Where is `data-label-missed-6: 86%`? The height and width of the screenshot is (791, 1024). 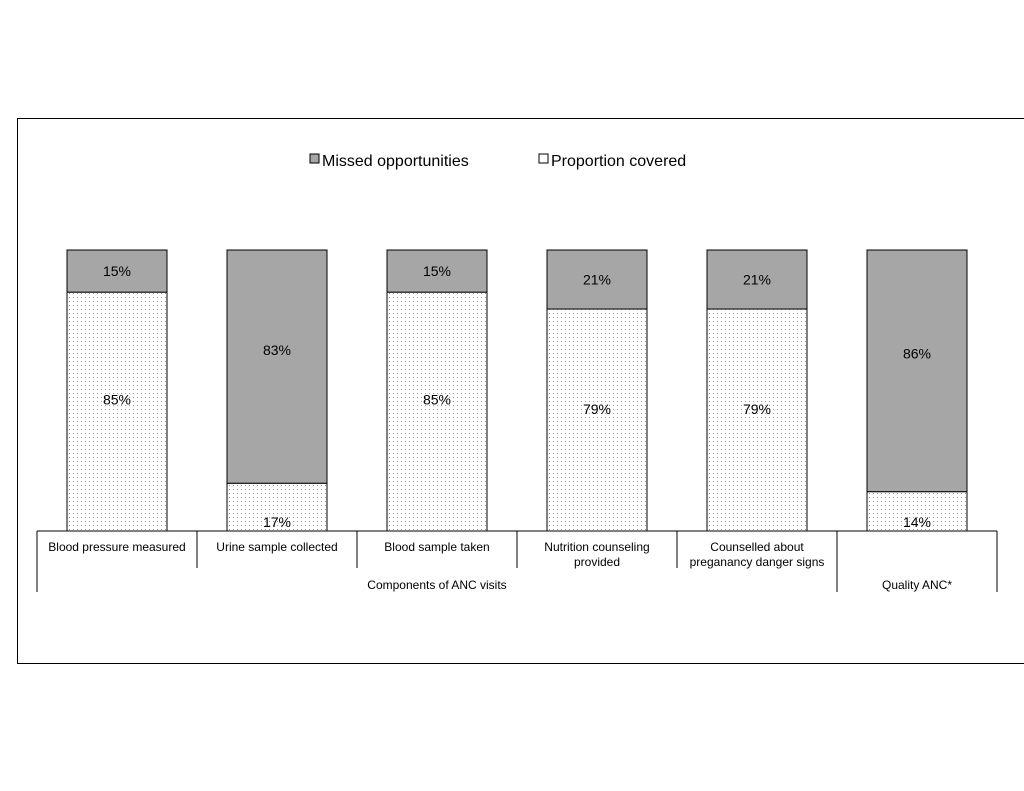 data-label-missed-6: 86% is located at coordinates (917, 354).